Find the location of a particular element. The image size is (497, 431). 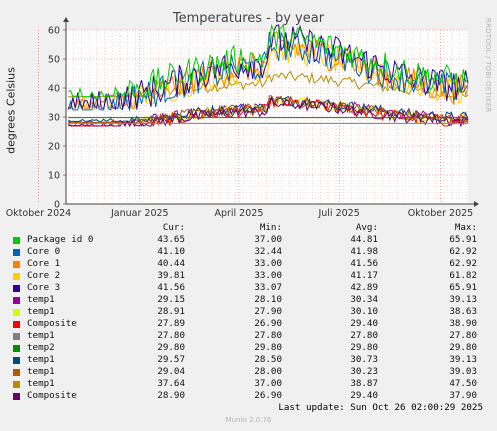

munin-version: Munin 2.0.76 is located at coordinates (248, 420).